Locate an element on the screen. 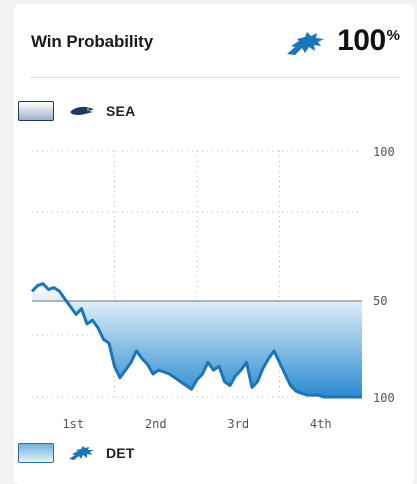 Image resolution: width=417 pixels, height=484 pixels. x-tick-label: 2nd is located at coordinates (156, 424).